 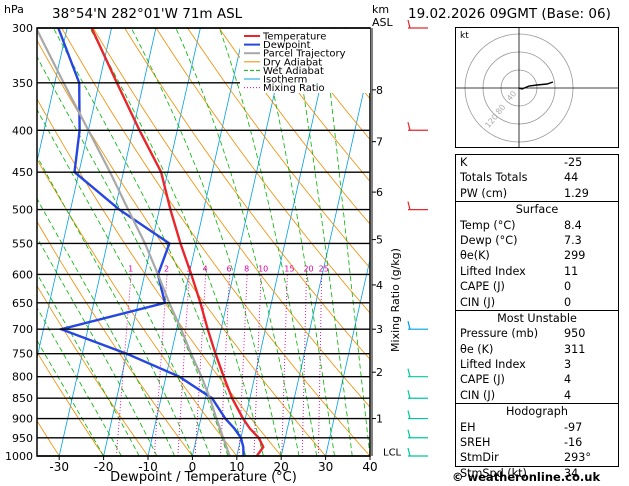 I want to click on legend-label: Isotherm, so click(x=285, y=80).